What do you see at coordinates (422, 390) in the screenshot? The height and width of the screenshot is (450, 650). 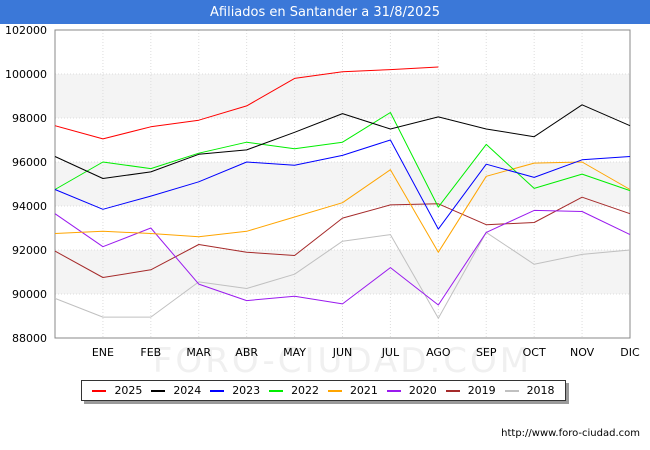 I see `legend-label: 2020` at bounding box center [422, 390].